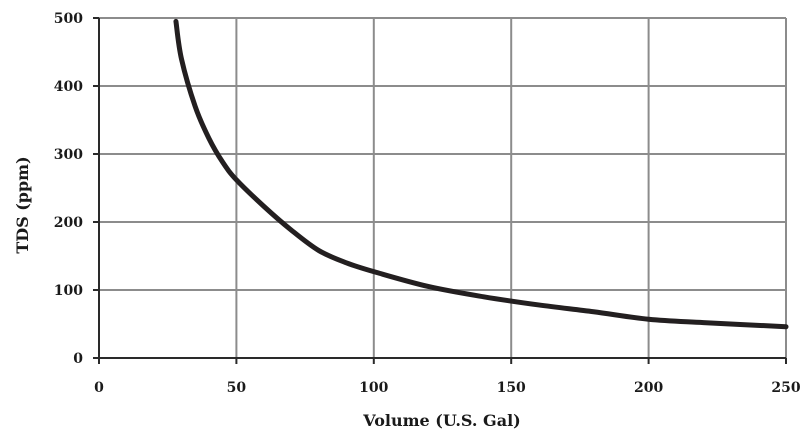 This screenshot has width=811, height=433. What do you see at coordinates (68, 223) in the screenshot?
I see `y-tick-label: 200` at bounding box center [68, 223].